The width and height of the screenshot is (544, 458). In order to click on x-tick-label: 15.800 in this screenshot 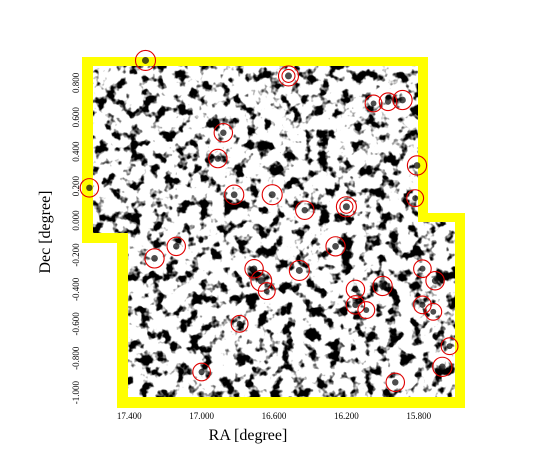, I will do `click(418, 416)`.